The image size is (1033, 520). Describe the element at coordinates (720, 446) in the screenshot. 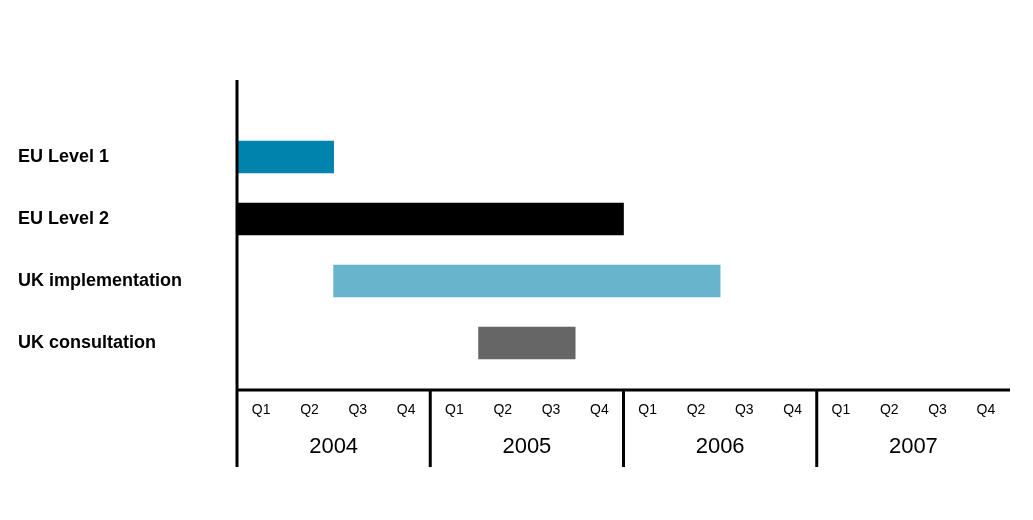

I see `x-tick-label: 2006` at that location.